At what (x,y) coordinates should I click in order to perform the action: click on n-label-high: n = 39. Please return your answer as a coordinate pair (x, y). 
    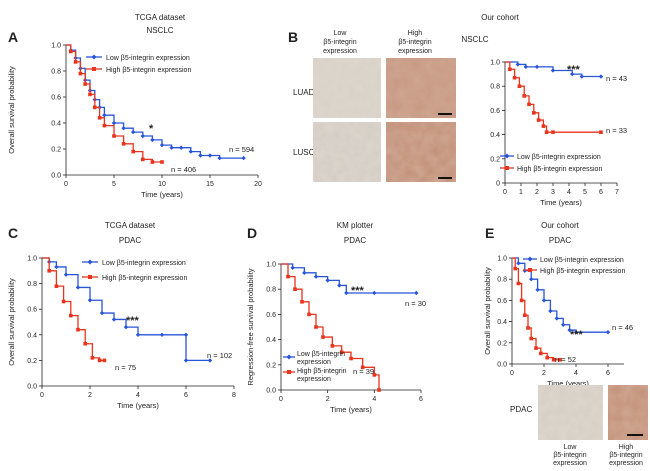
    Looking at the image, I should click on (363, 371).